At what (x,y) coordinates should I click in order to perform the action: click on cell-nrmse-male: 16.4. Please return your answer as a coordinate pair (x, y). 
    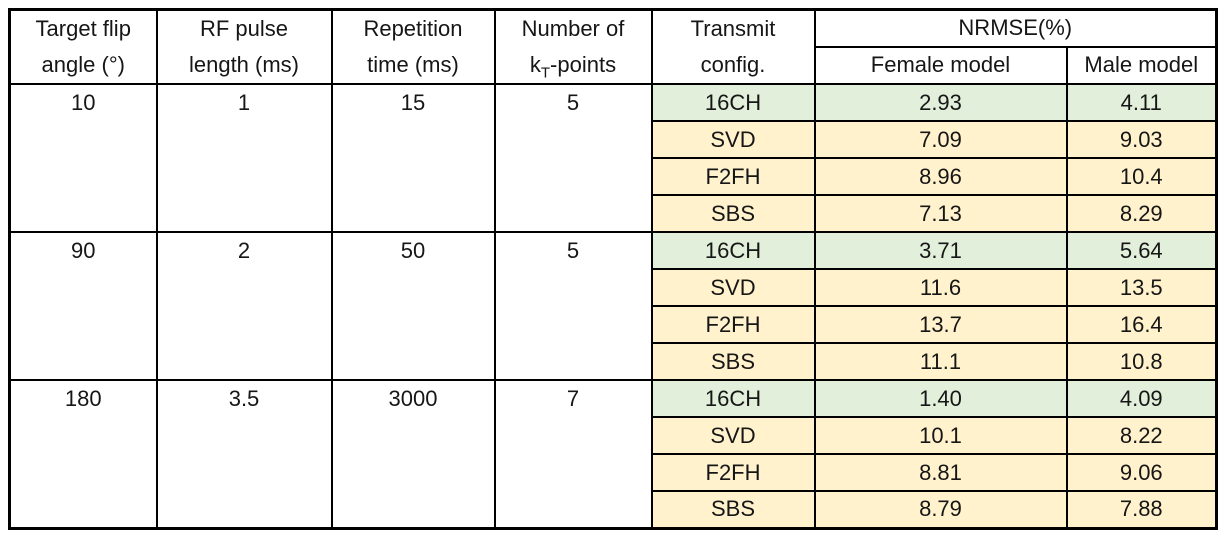
    Looking at the image, I should click on (1141, 324).